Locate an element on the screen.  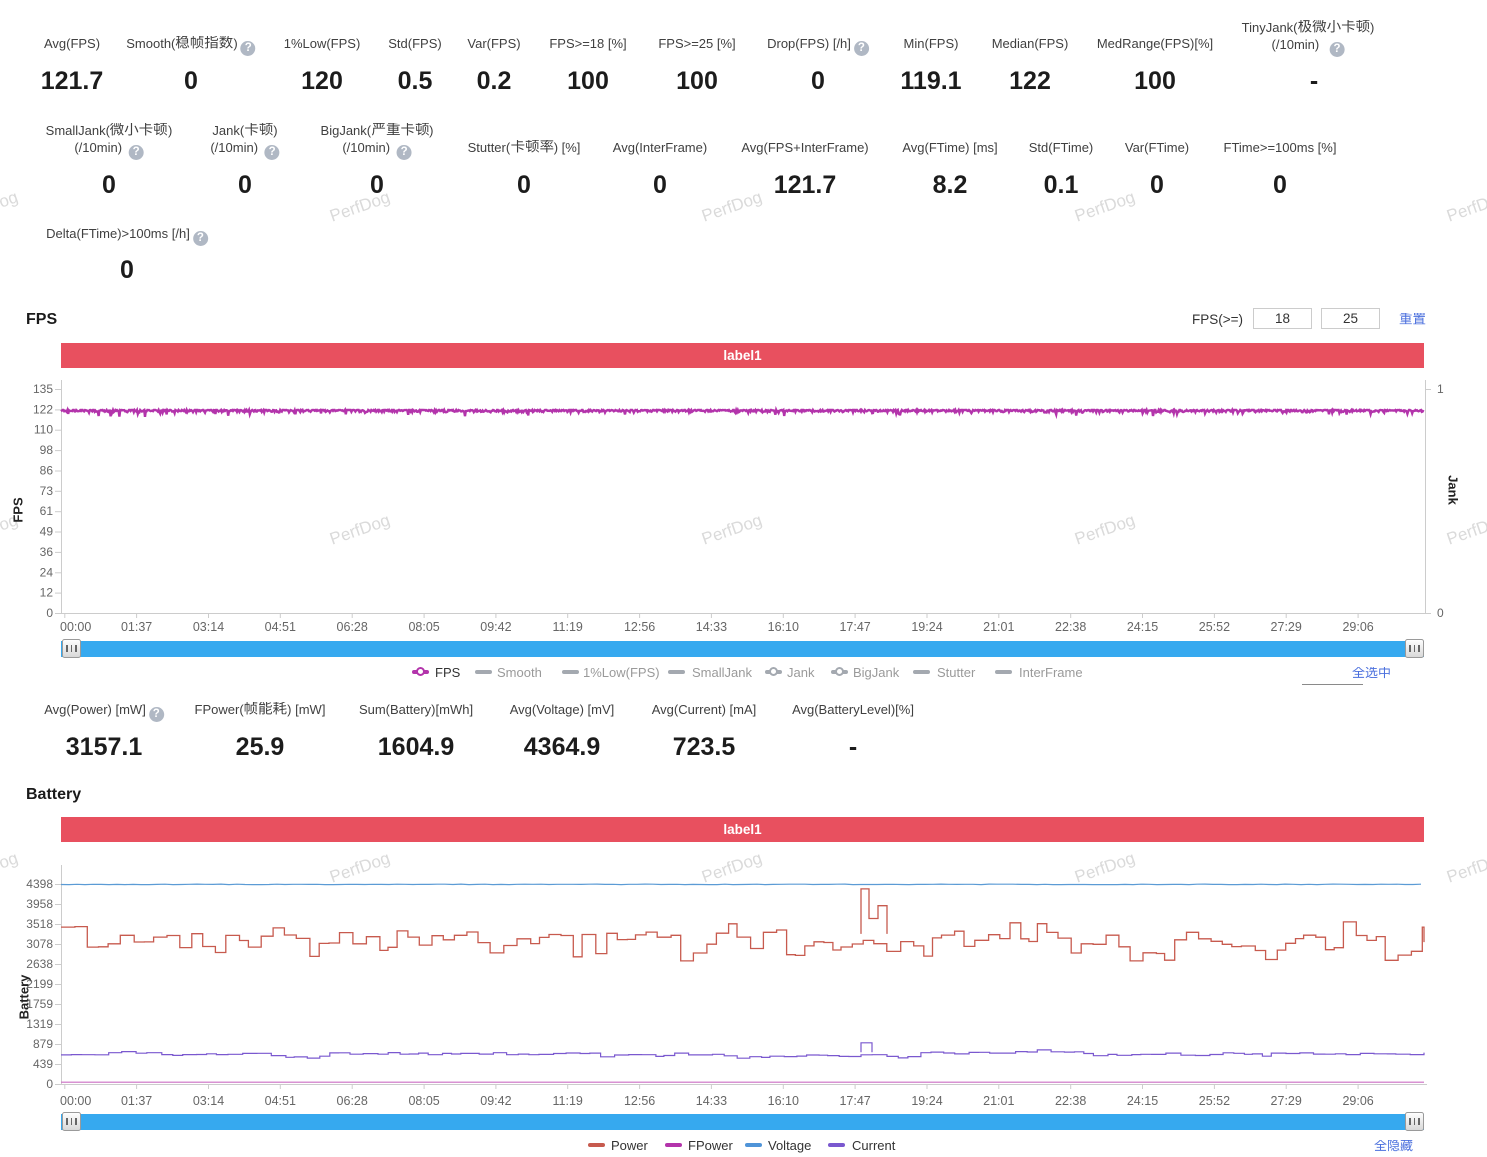
svg-text: 3958 is located at coordinates (39, 904).